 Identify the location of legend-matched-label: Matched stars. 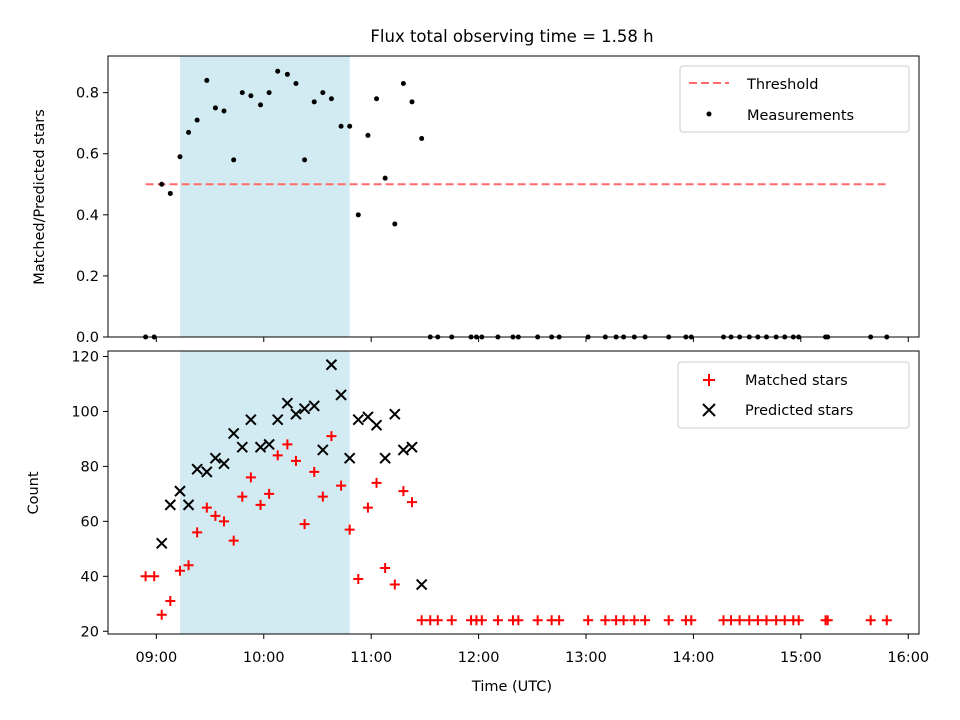
(796, 381).